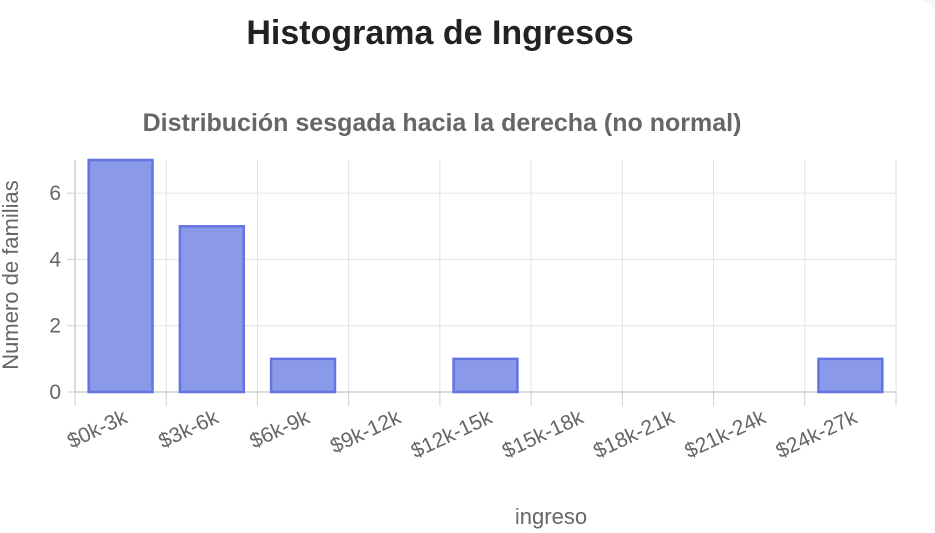 The height and width of the screenshot is (533, 935). What do you see at coordinates (188, 429) in the screenshot?
I see `x-tick-label: $3k-6k` at bounding box center [188, 429].